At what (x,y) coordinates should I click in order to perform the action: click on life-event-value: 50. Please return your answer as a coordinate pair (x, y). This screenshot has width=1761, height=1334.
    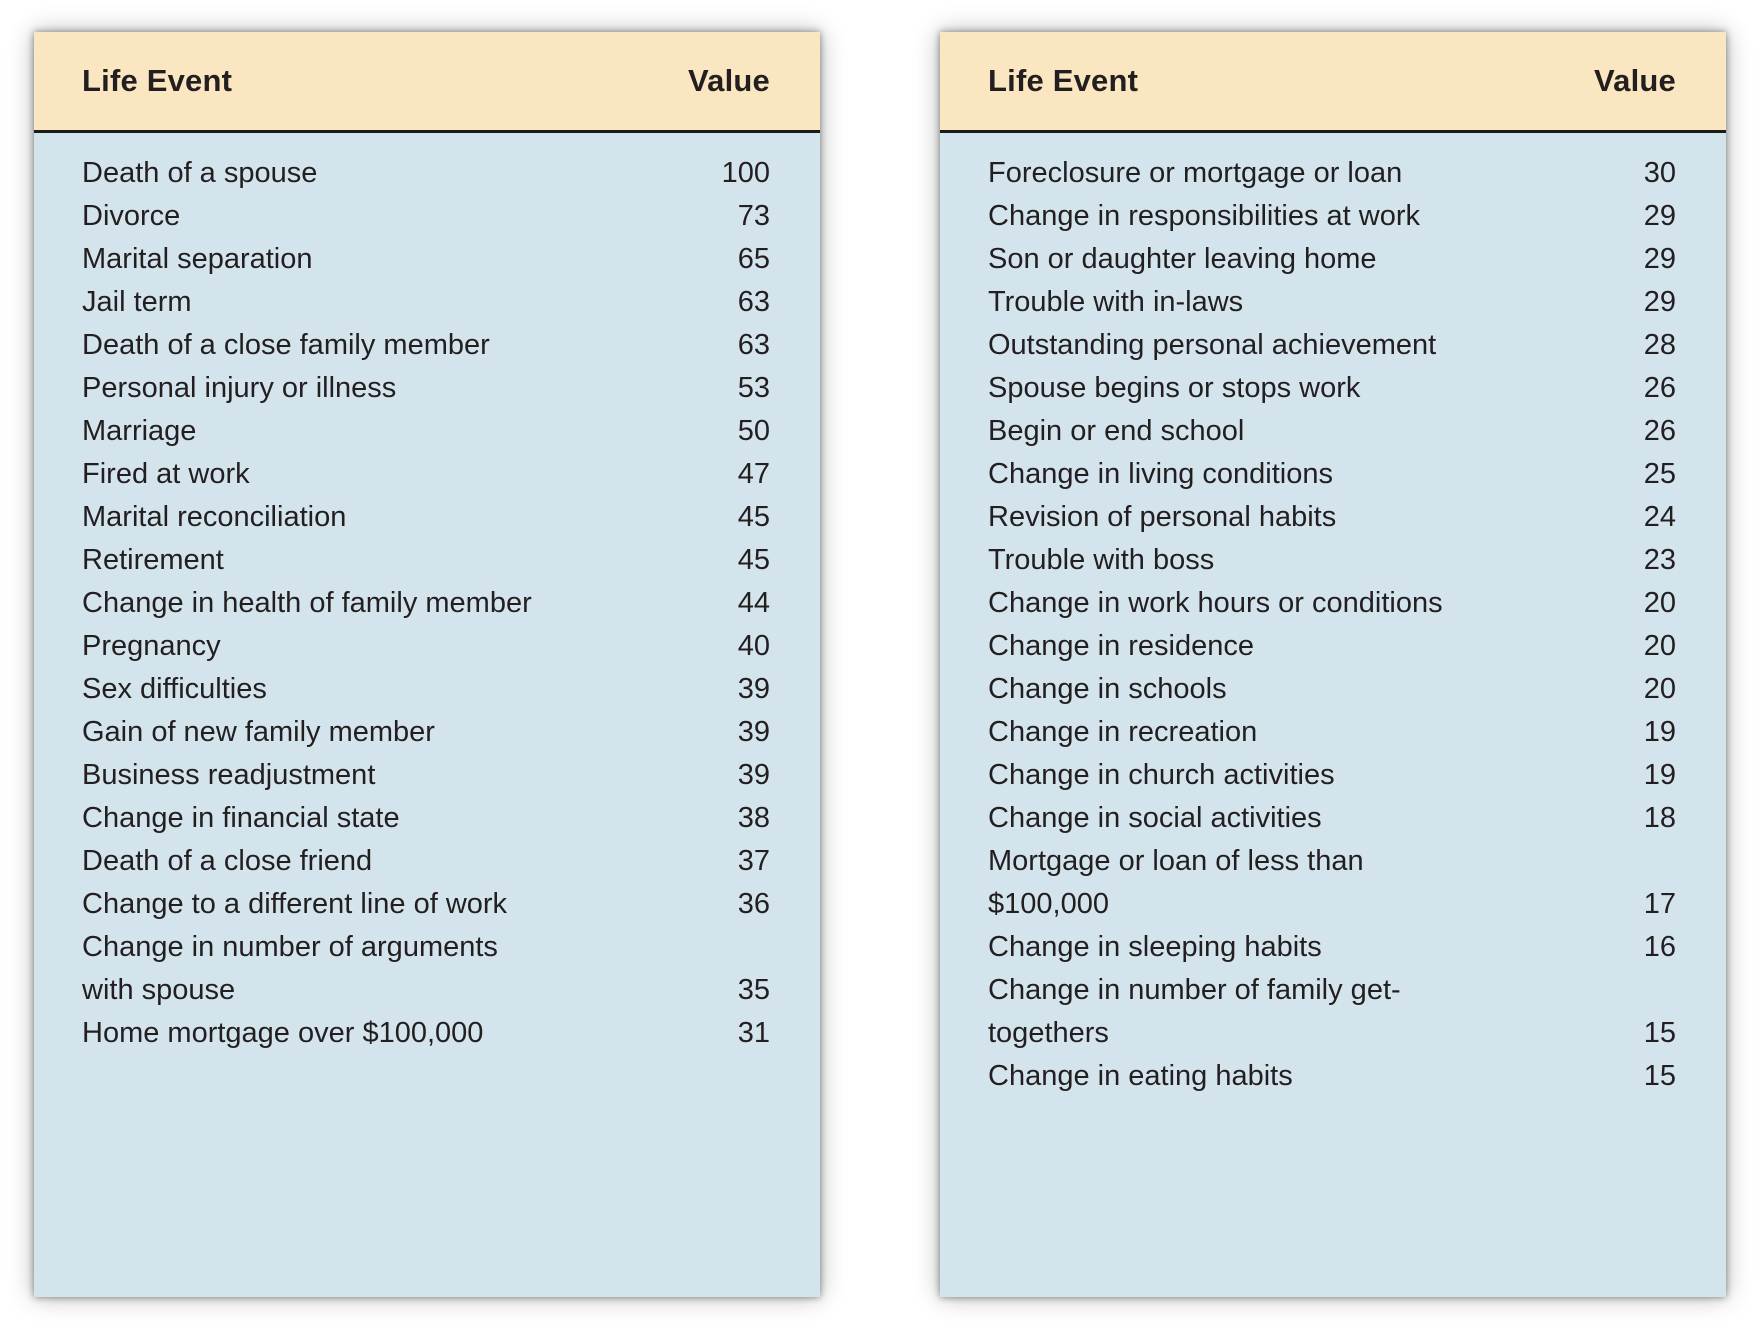
    Looking at the image, I should click on (753, 431).